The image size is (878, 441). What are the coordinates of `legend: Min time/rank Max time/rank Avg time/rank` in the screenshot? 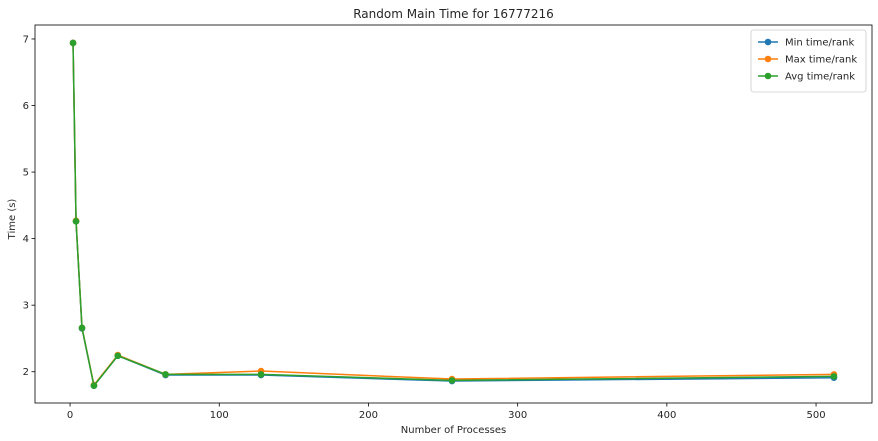 It's located at (808, 61).